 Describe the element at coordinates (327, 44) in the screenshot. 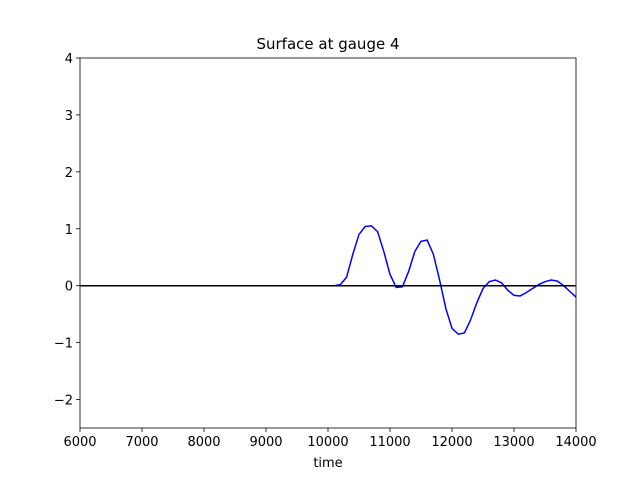

I see `chart-title: Surface at gauge 4` at that location.